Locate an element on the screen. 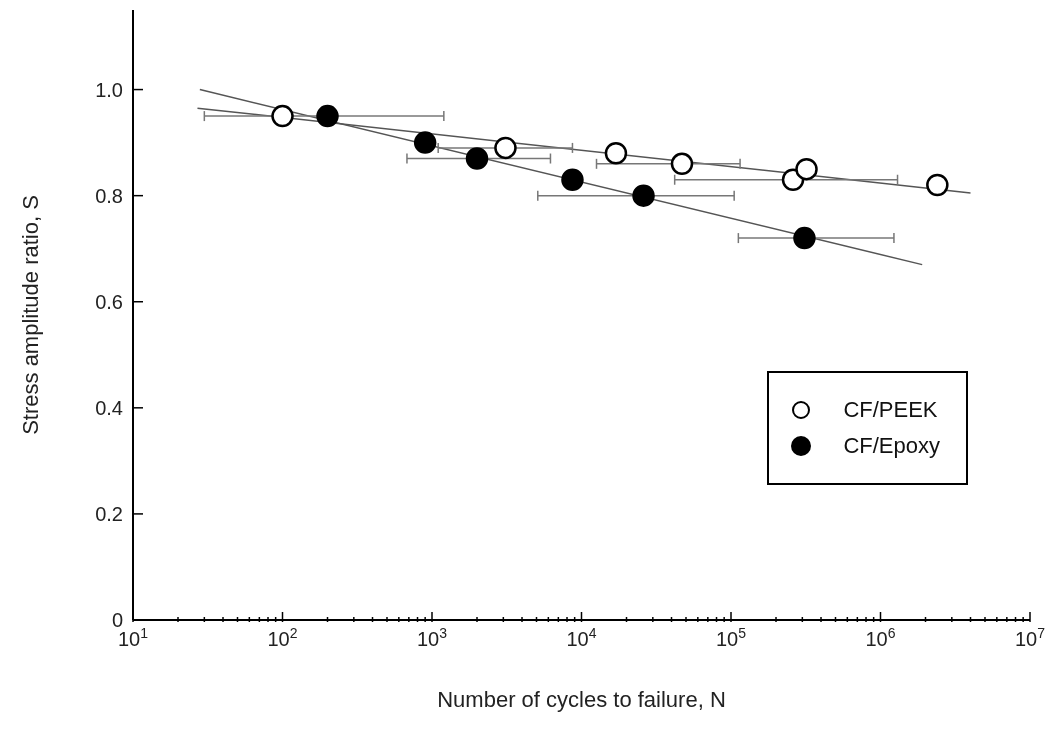 This screenshot has height=743, width=1056. y-tick-label: 0.8 is located at coordinates (109, 195).